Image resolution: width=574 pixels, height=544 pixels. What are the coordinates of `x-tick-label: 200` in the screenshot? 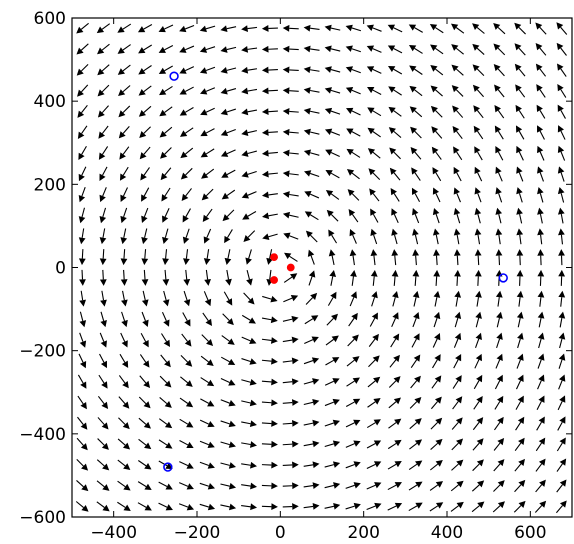 It's located at (363, 533).